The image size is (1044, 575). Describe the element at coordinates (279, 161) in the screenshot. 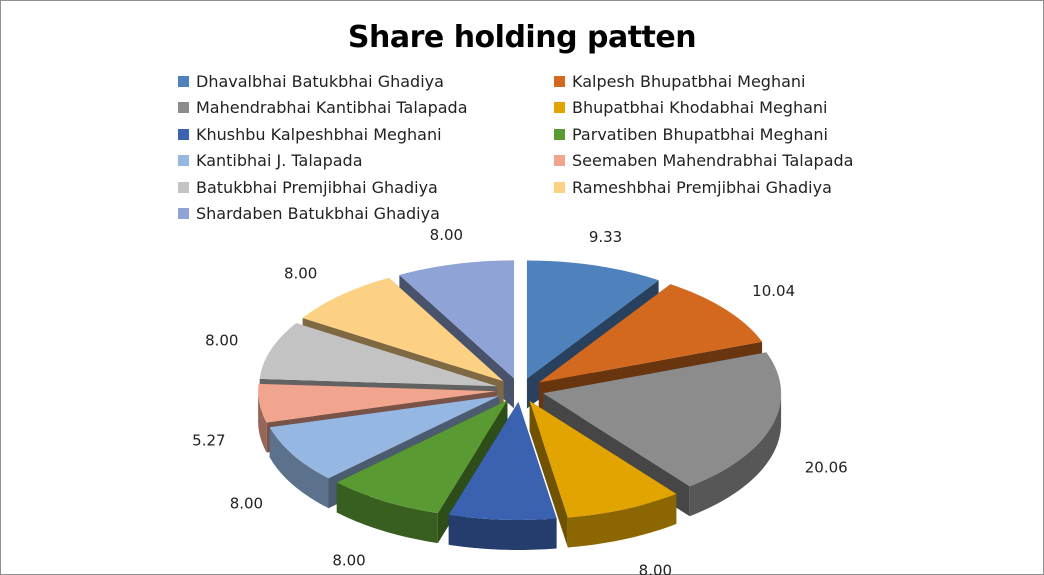

I see `legend-label: Kantibhai J. Talapada` at that location.